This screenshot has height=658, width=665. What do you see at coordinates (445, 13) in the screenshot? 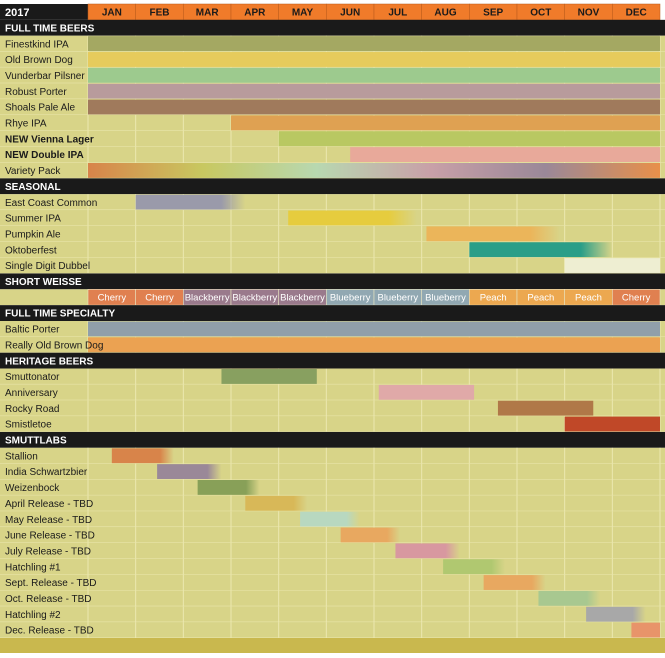
I see `month-label: AUG` at bounding box center [445, 13].